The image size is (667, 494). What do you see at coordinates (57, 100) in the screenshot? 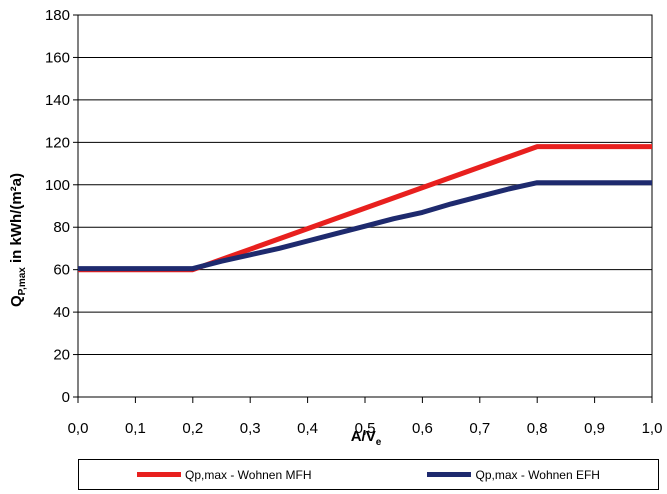
I see `y-tick-label: 140` at bounding box center [57, 100].